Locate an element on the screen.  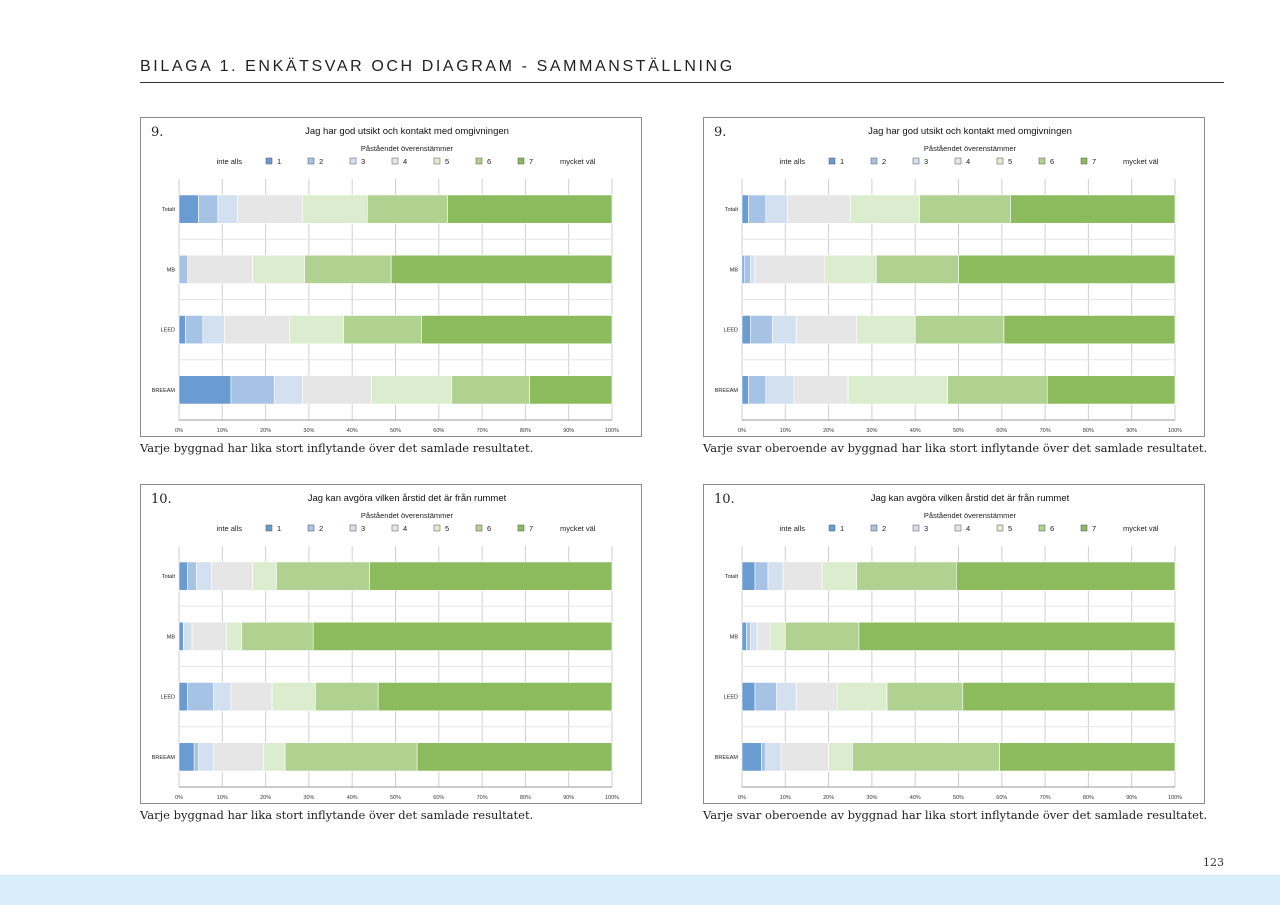
chart4-legend-right: mycket väl is located at coordinates (1141, 528).